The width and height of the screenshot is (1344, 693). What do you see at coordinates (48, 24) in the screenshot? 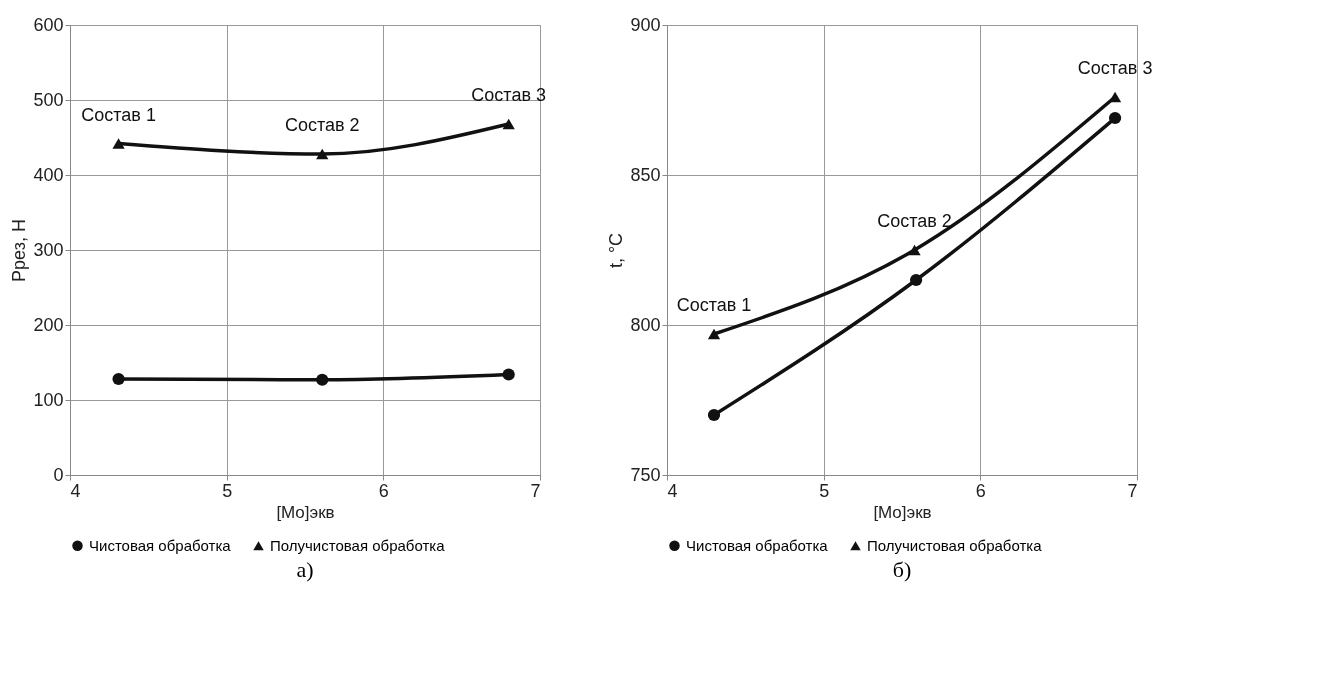
I see `y-tick-label: 600` at bounding box center [48, 24].